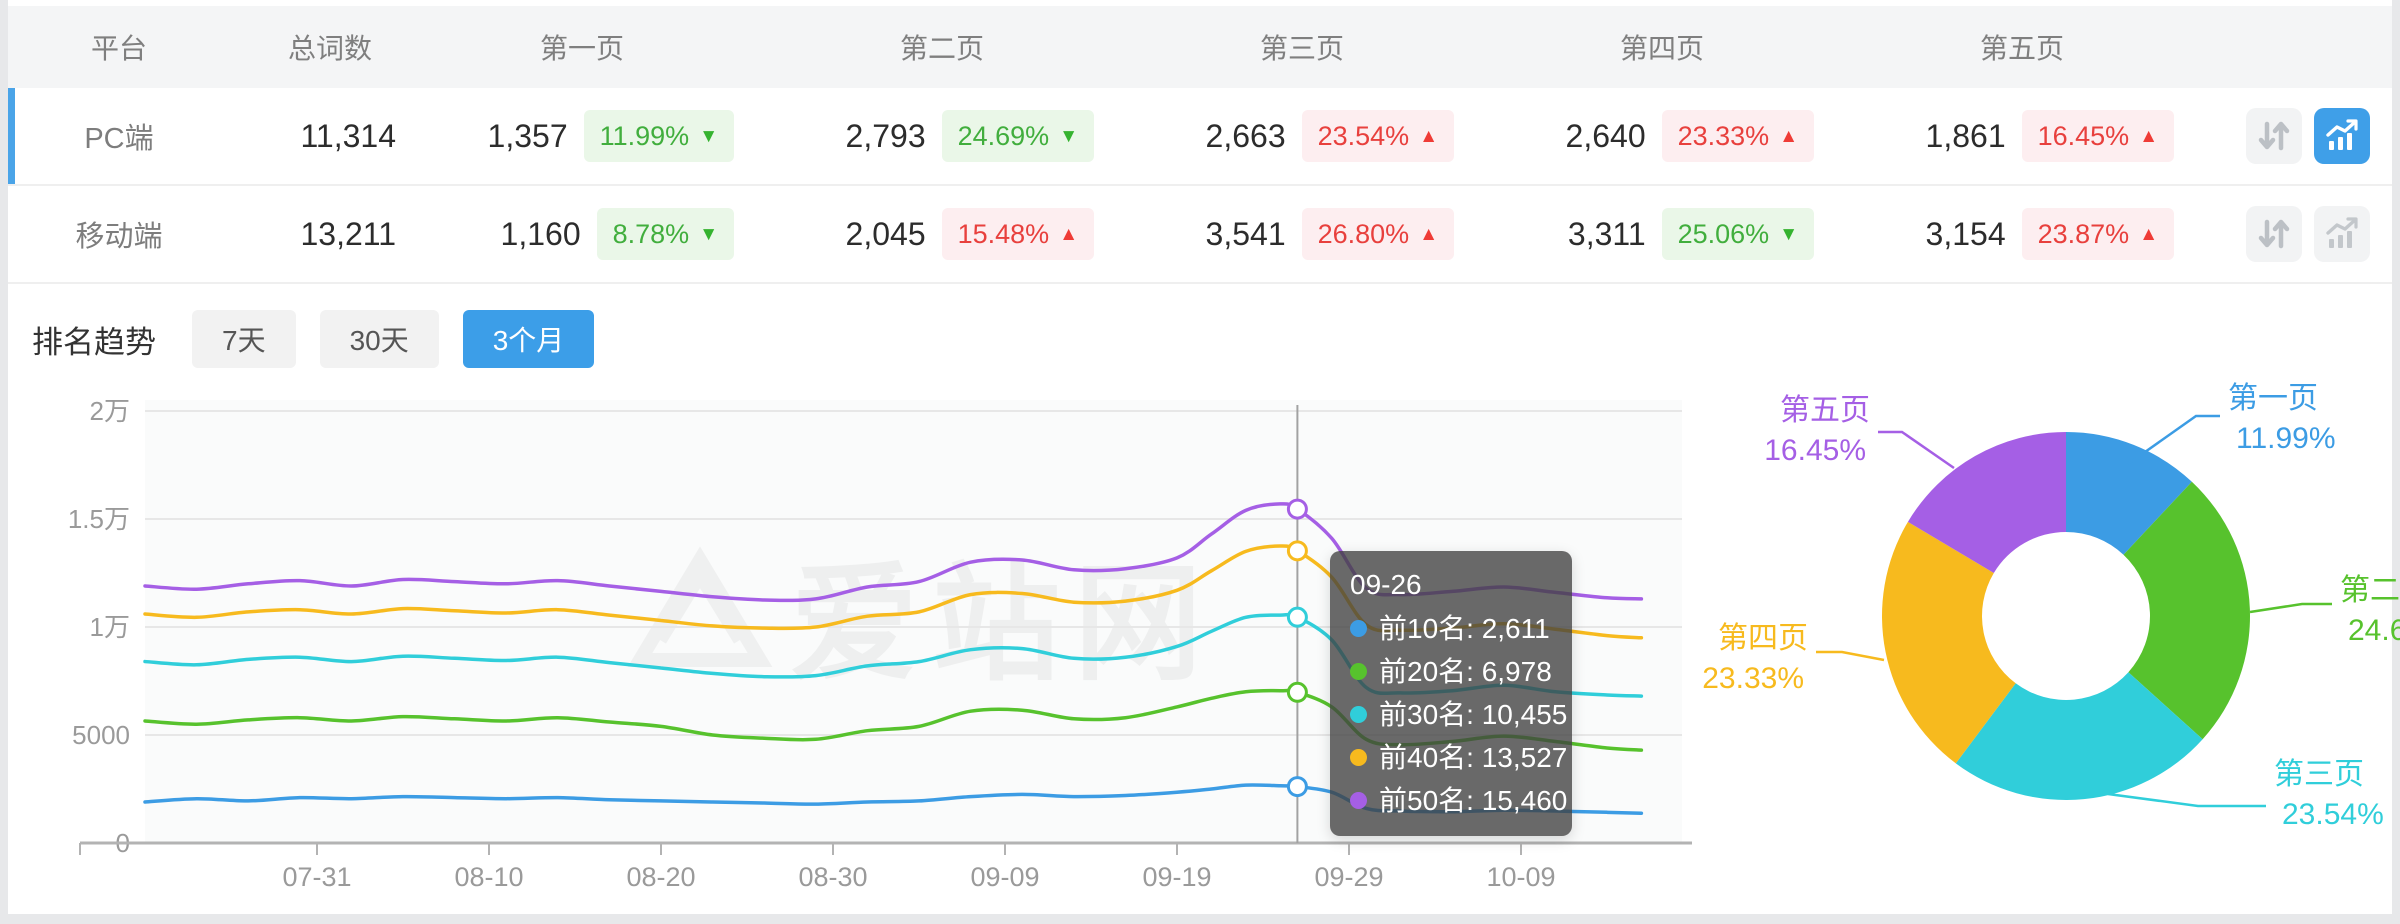 The image size is (2400, 924). Describe the element at coordinates (1301, 48) in the screenshot. I see `col-header-page3: 第三页` at that location.